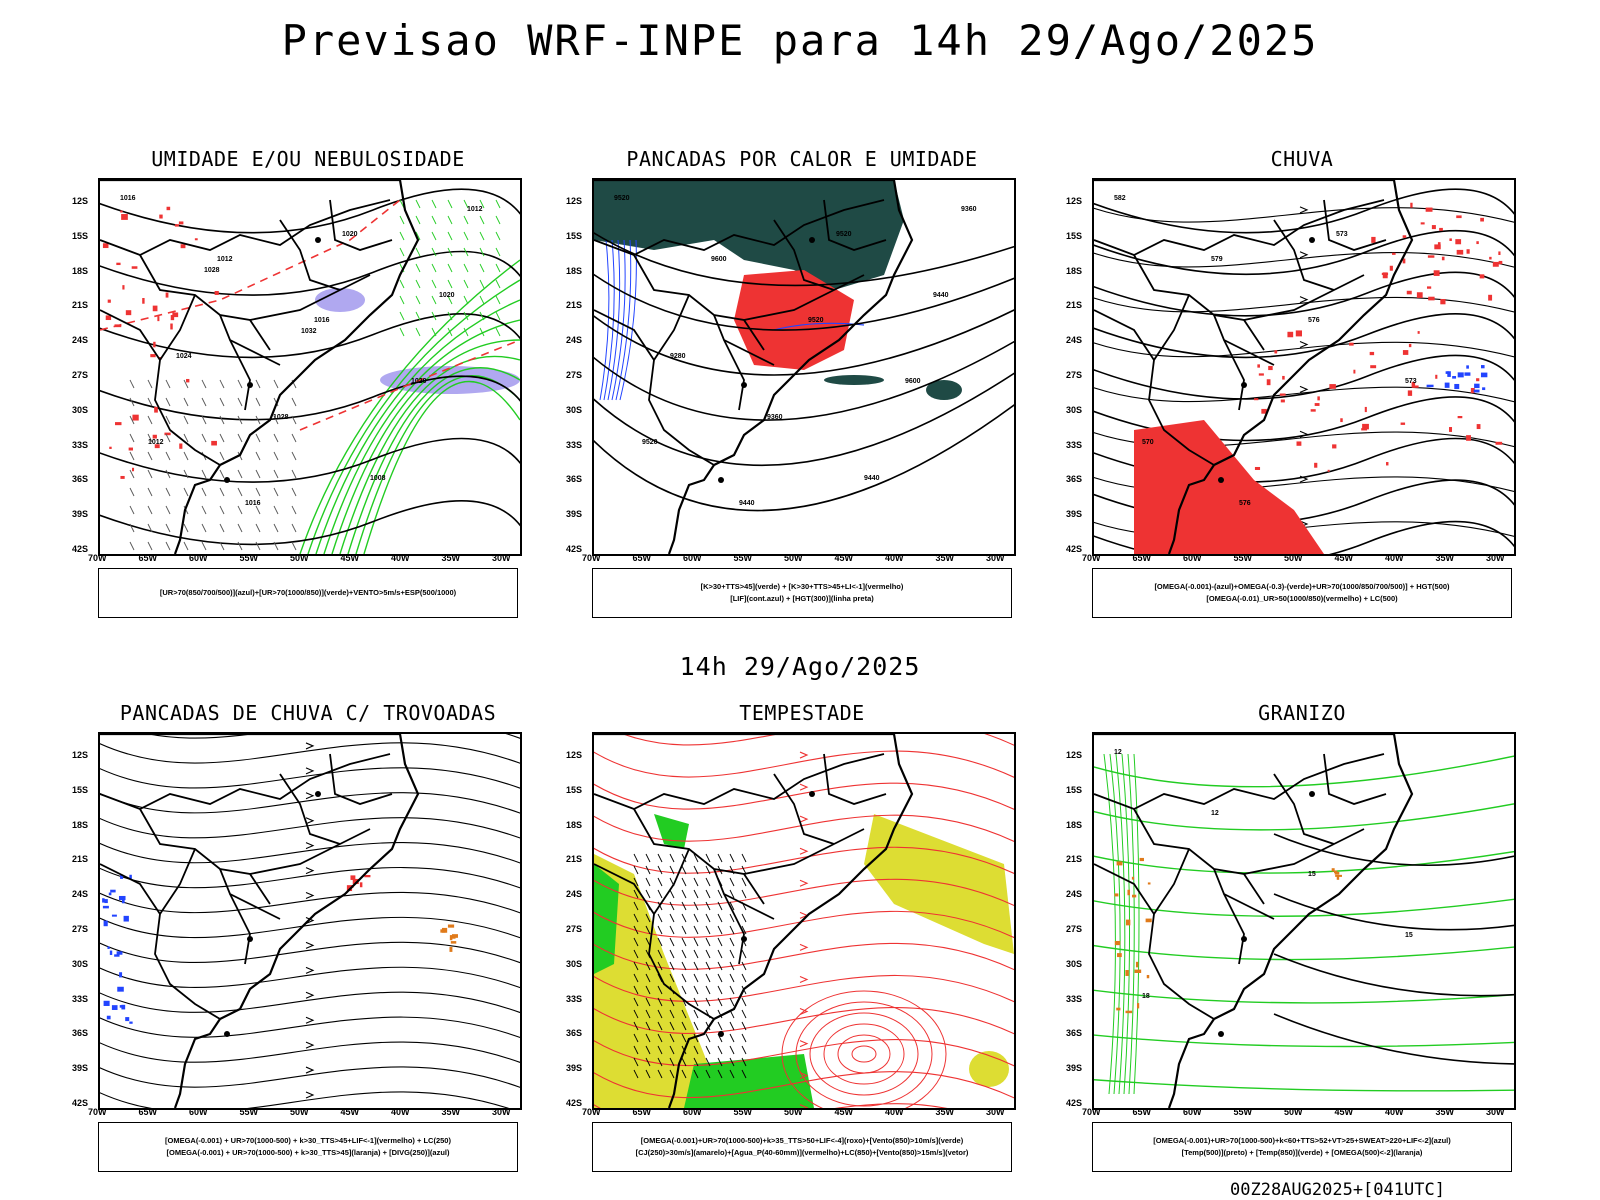 The image size is (1600, 1200). What do you see at coordinates (322, 320) in the screenshot?
I see `contour-label: 1016` at bounding box center [322, 320].